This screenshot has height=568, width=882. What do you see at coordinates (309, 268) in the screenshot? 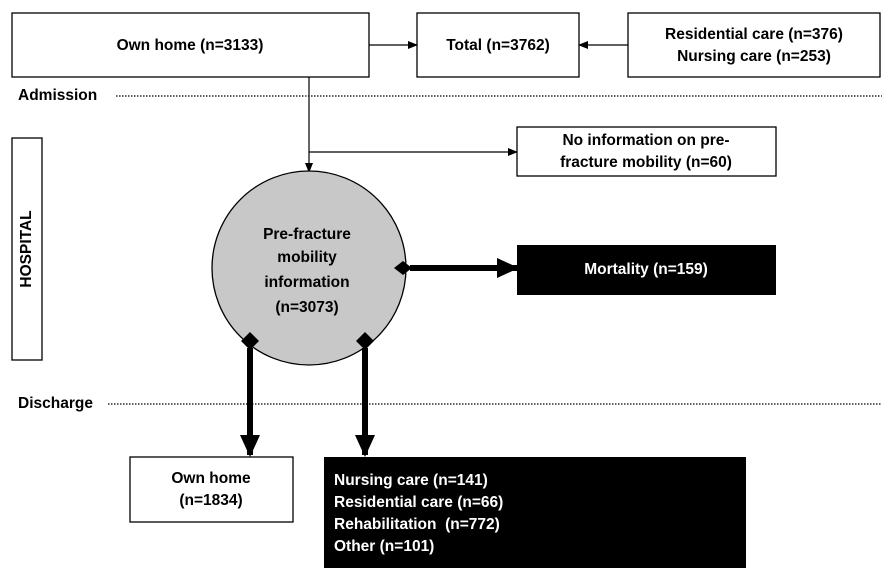
I see `circle-node` at bounding box center [309, 268].